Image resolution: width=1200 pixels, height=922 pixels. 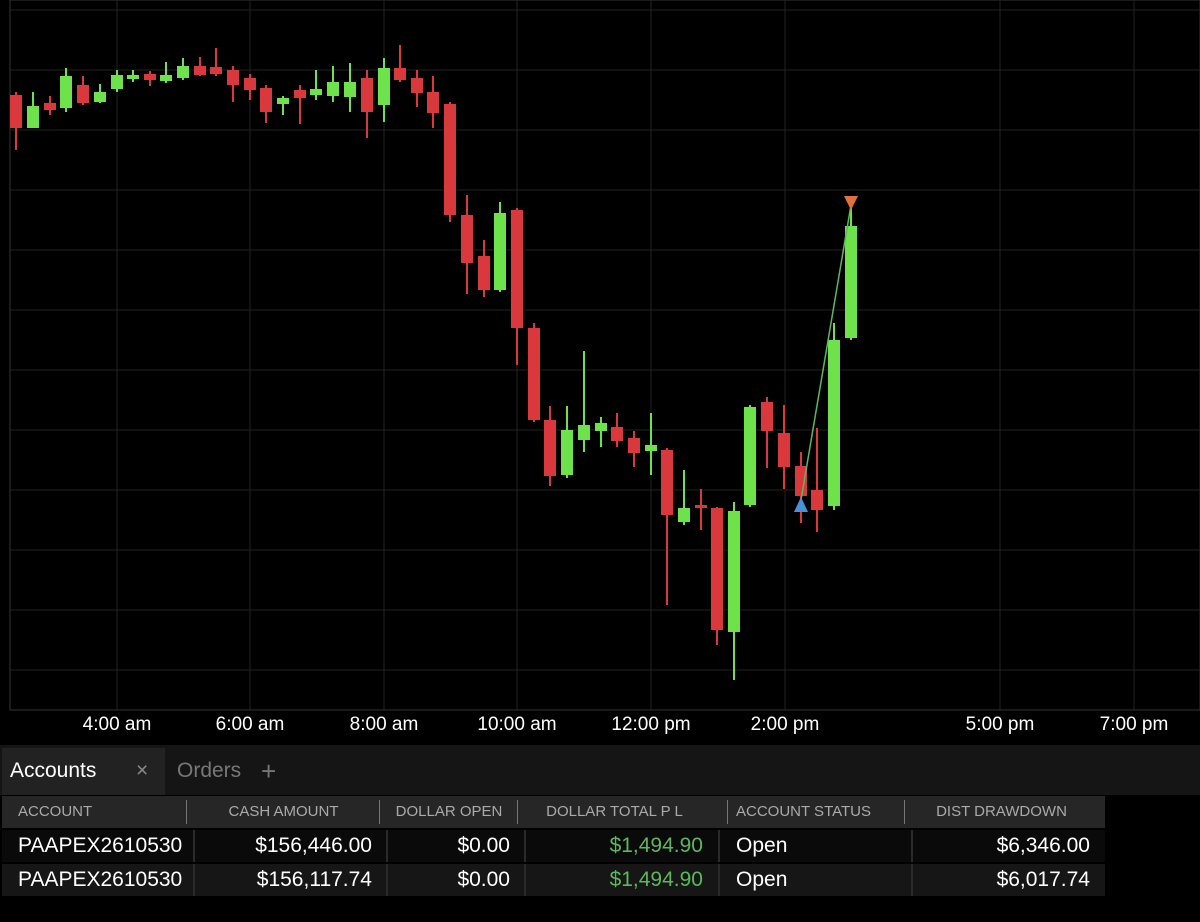 What do you see at coordinates (553, 812) in the screenshot?
I see `table-header` at bounding box center [553, 812].